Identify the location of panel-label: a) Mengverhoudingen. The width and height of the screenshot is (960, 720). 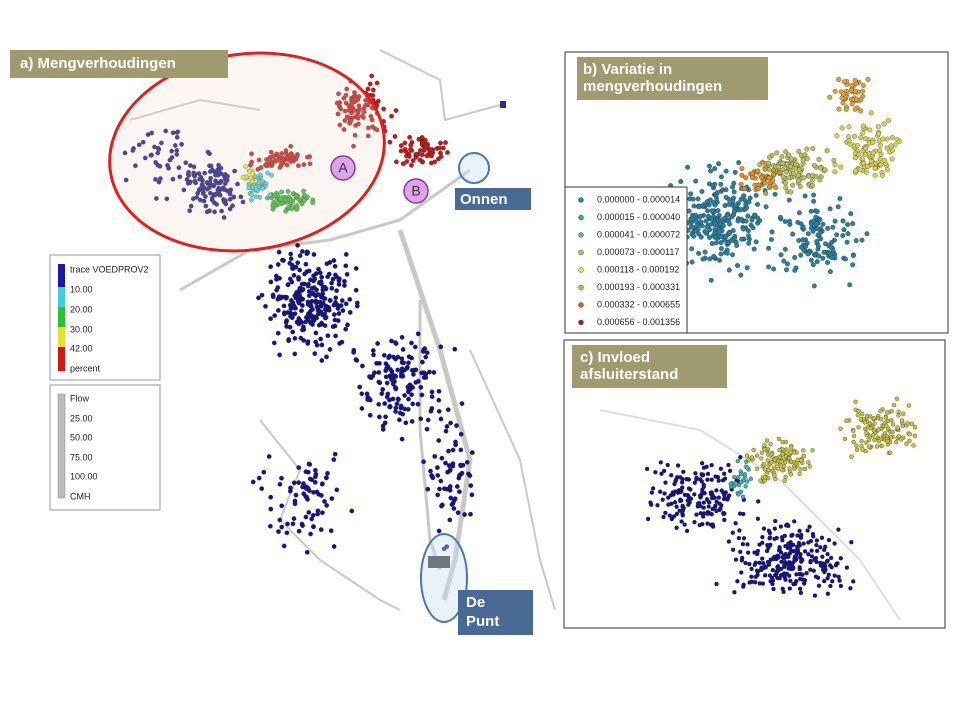
(98, 63).